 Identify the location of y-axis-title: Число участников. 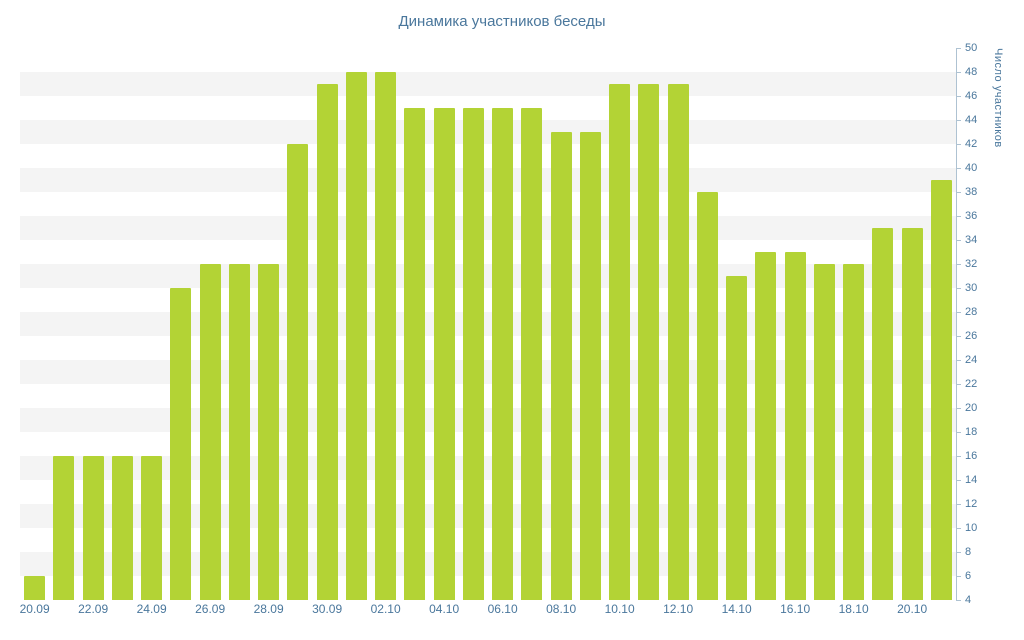
(998, 98).